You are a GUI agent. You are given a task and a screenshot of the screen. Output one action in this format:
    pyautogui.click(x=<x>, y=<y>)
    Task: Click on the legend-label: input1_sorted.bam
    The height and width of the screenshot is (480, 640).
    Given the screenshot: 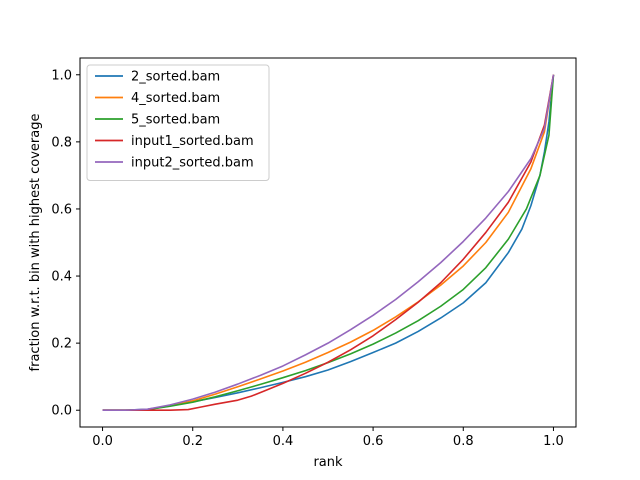 What is the action you would take?
    pyautogui.click(x=192, y=141)
    